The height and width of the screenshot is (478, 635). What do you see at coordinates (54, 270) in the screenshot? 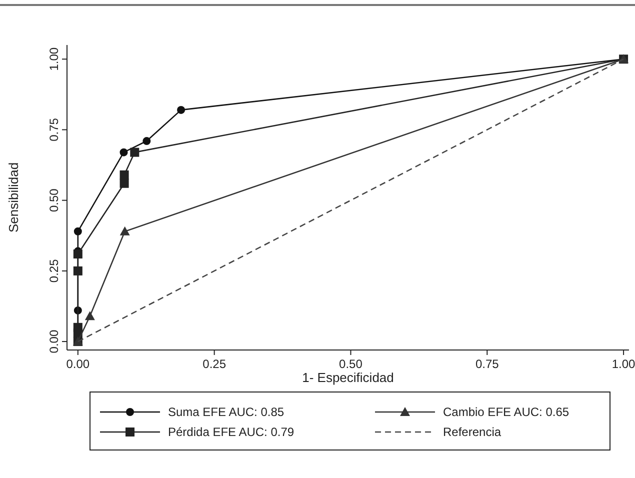
I see `y-tick-label: 0.25` at bounding box center [54, 270].